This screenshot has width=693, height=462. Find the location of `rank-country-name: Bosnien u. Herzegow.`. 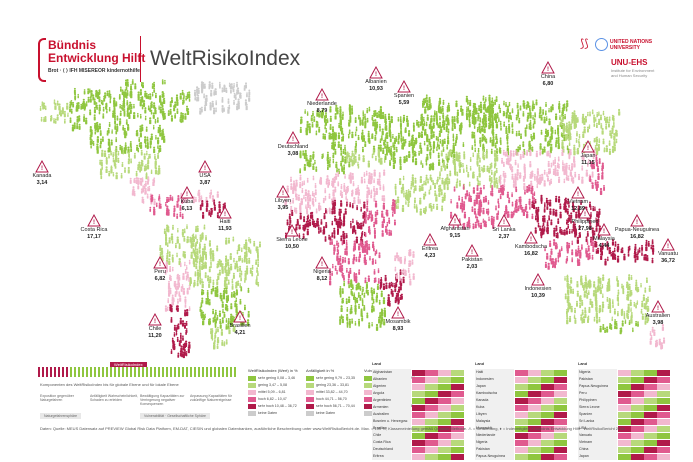

rank-country-name: Bosnien u. Herzegow. is located at coordinates (391, 421).